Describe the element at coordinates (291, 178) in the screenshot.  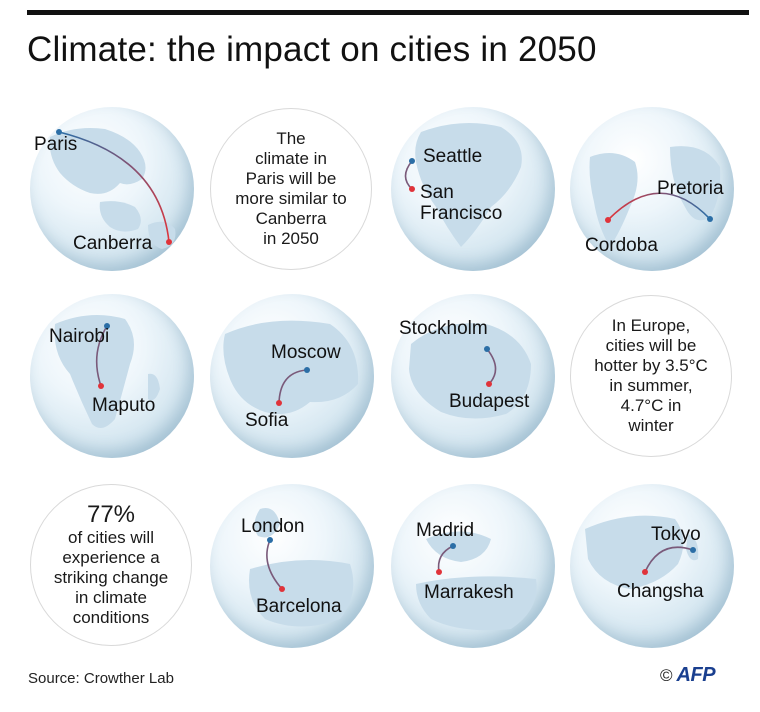
I see `note-line: Paris will be` at that location.